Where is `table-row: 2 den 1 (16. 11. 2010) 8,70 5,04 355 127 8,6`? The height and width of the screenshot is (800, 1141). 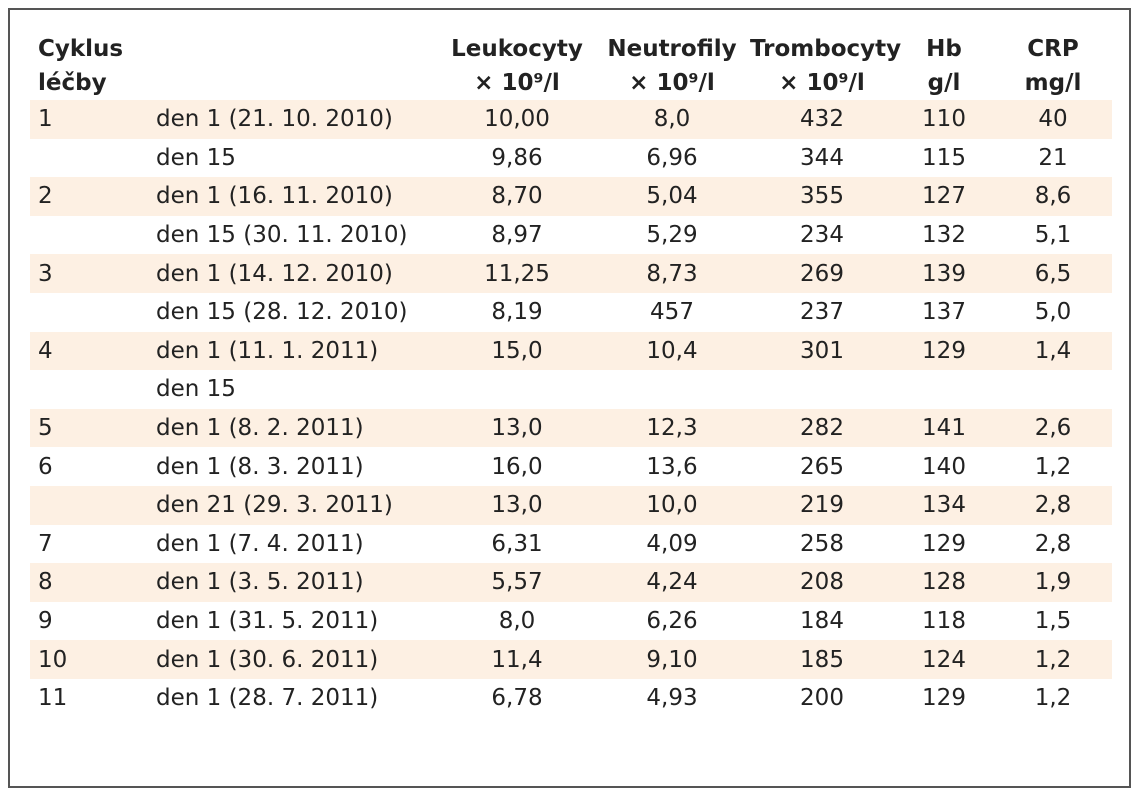 table-row: 2 den 1 (16. 11. 2010) 8,70 5,04 355 127 8,6 is located at coordinates (571, 196).